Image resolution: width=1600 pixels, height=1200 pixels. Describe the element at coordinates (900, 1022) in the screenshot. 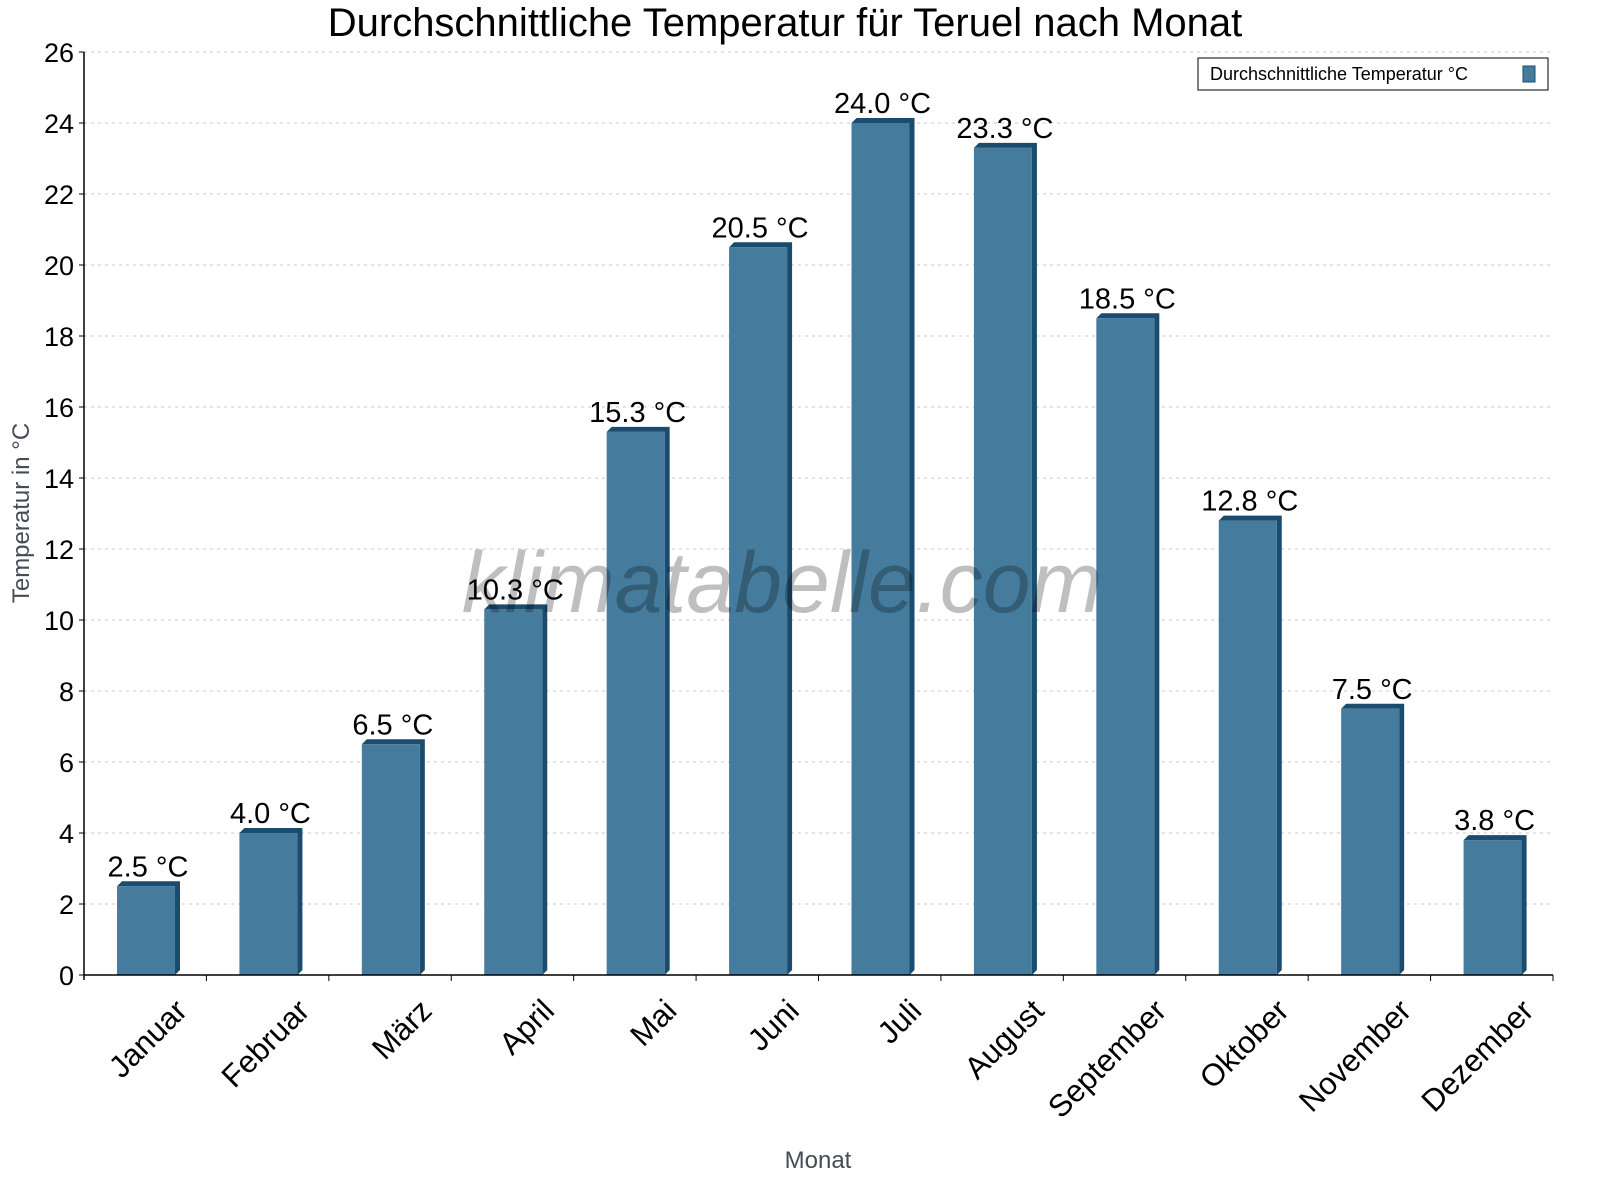

I see `x-tick-label: Juli` at that location.